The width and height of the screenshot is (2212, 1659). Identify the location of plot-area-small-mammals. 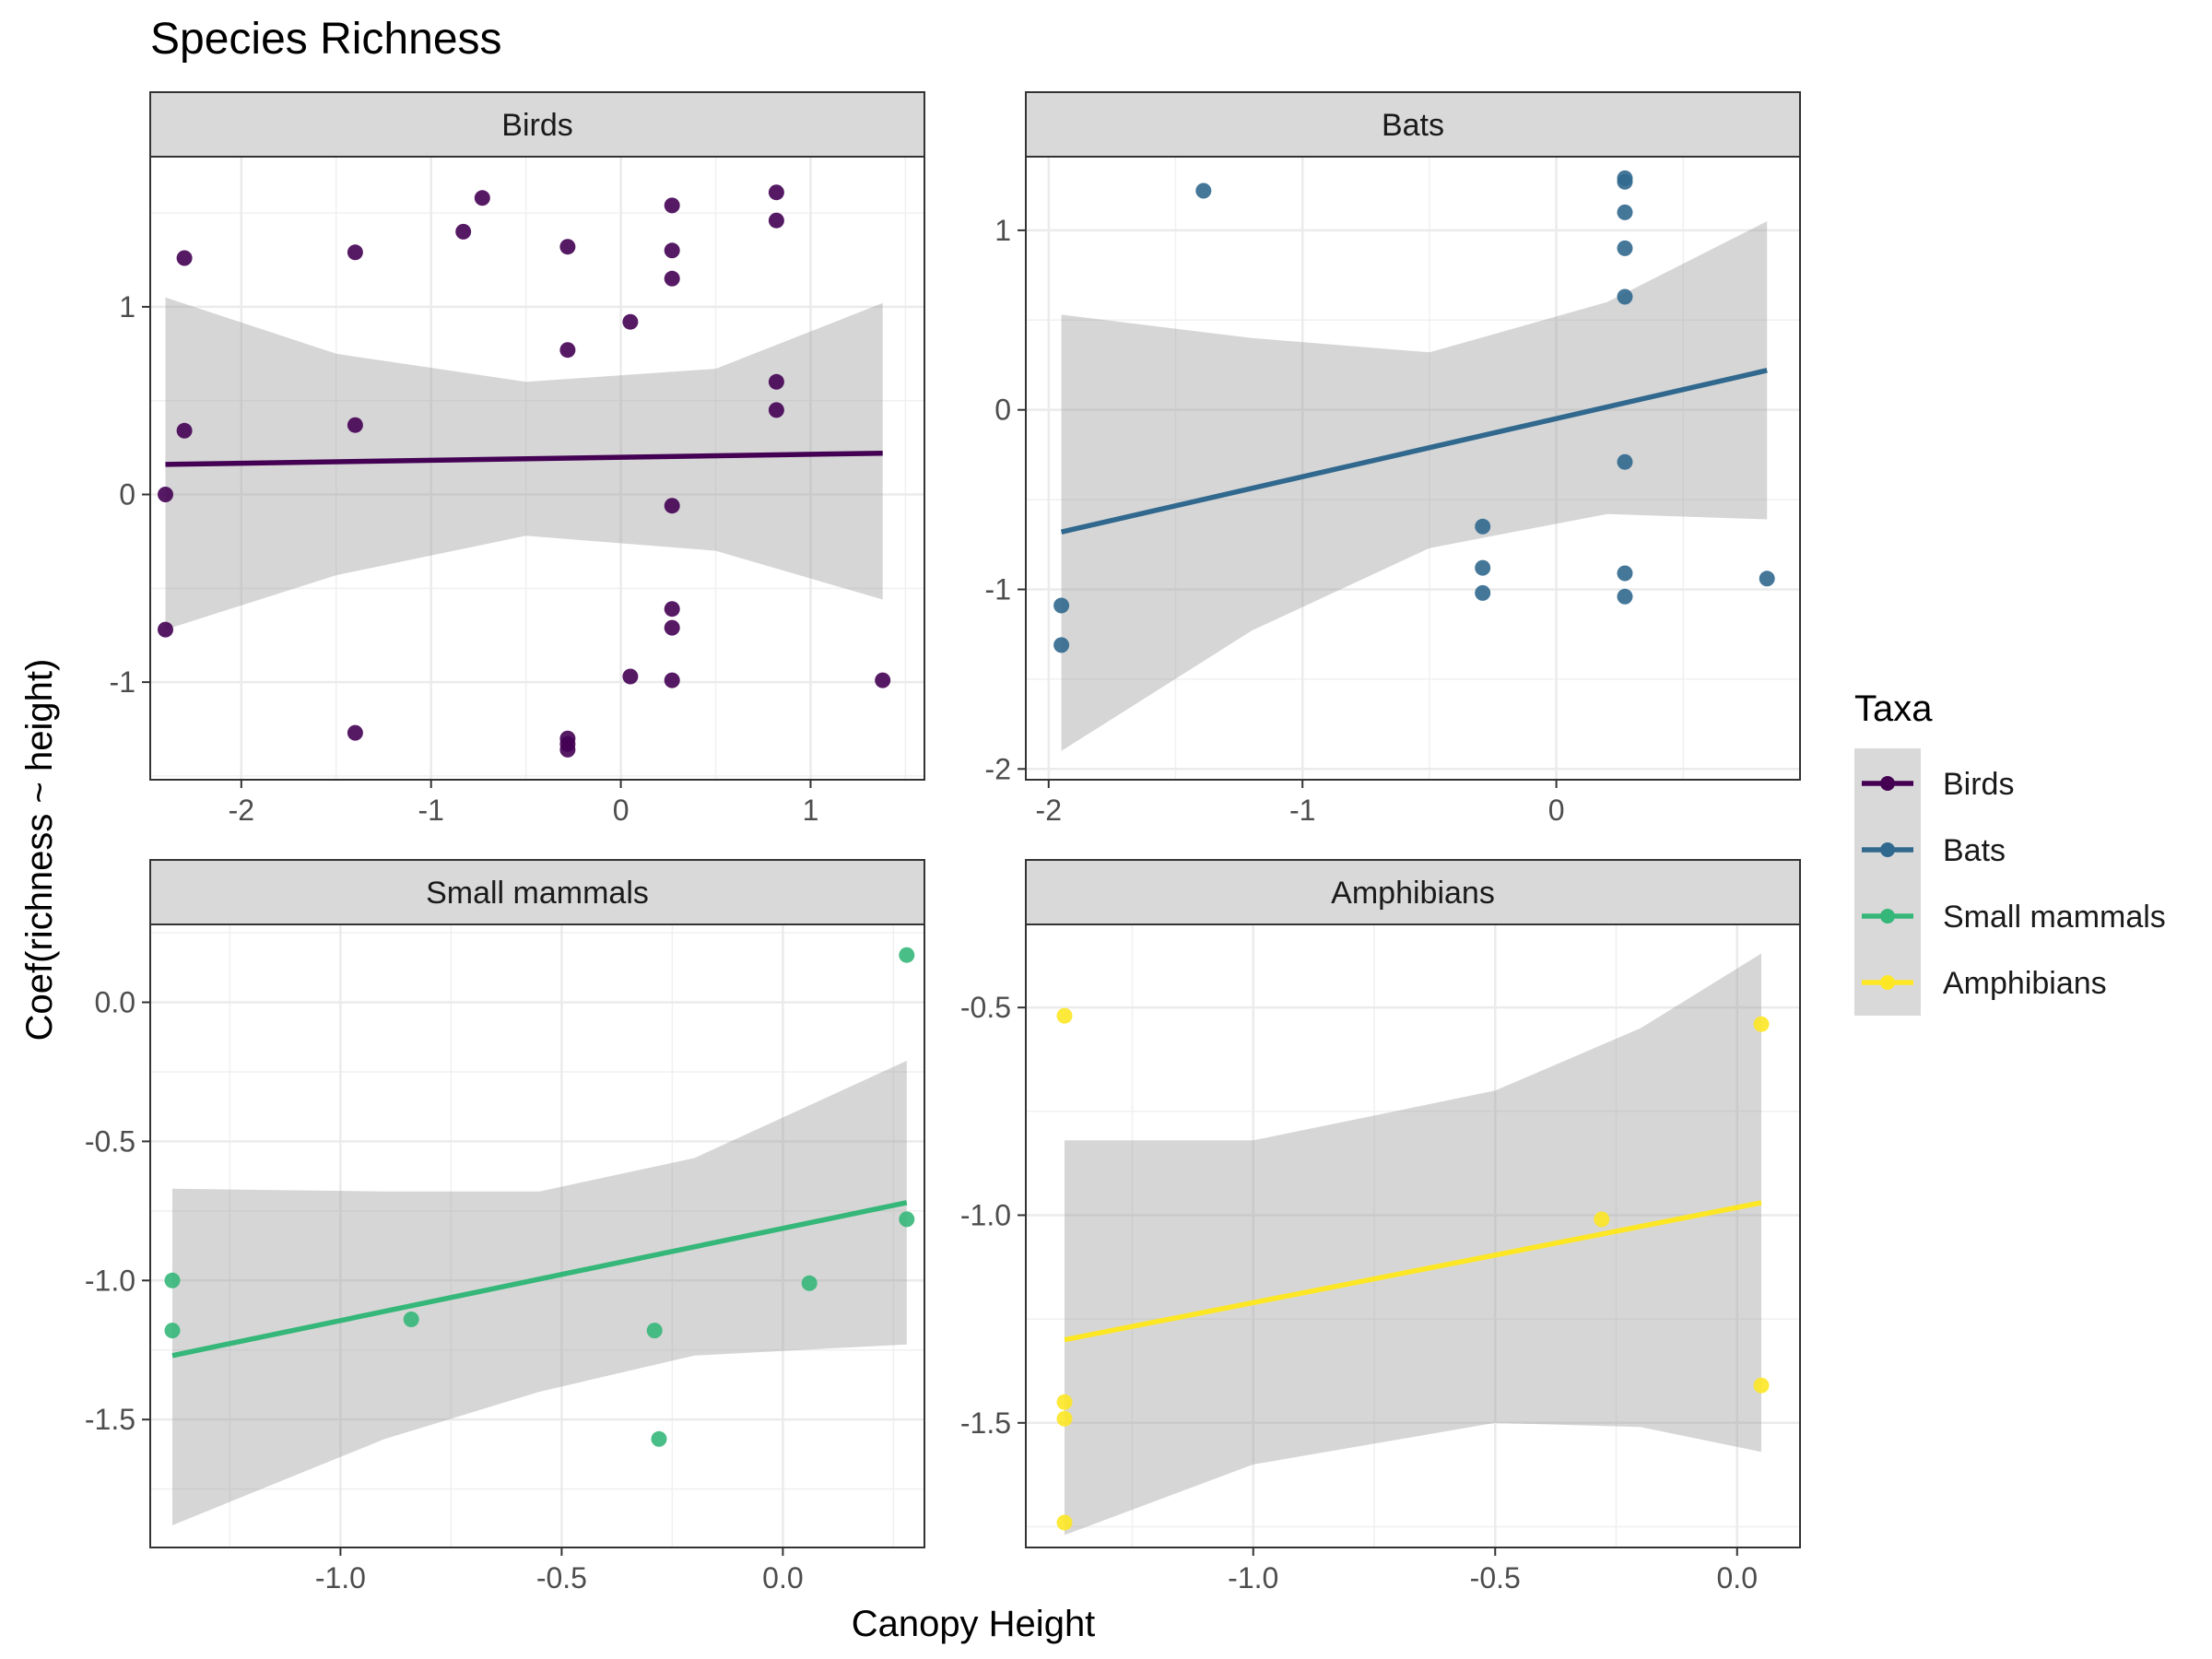
(537, 1235).